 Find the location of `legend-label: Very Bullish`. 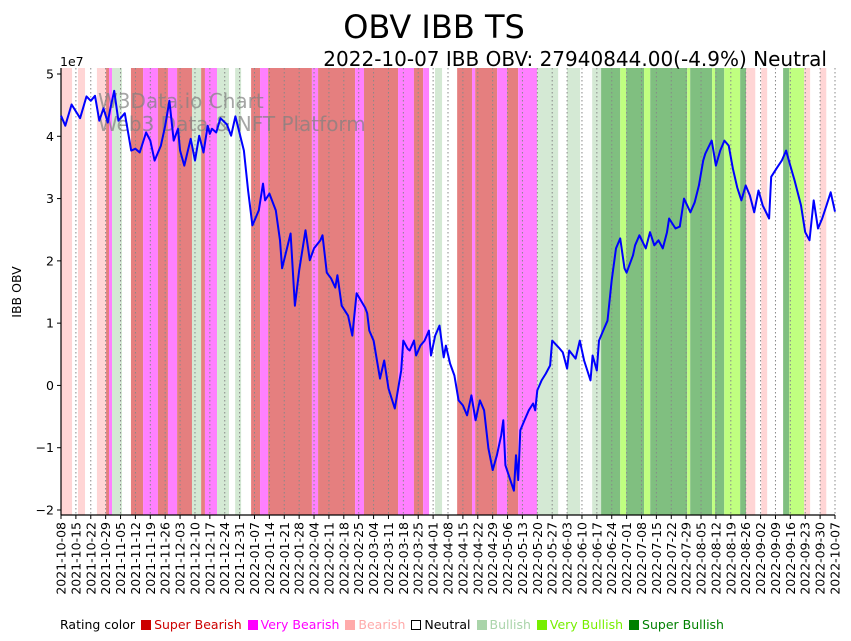

legend-label: Very Bullish is located at coordinates (586, 624).